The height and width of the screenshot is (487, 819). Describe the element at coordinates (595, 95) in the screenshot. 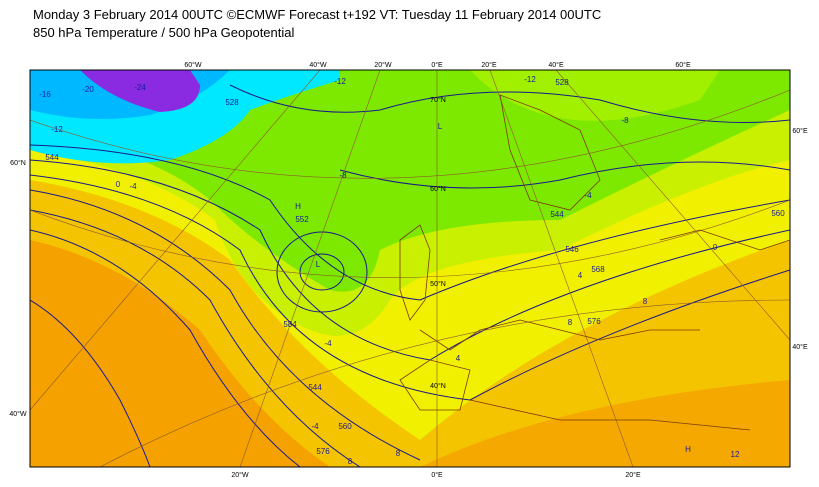

I see `lime-area` at that location.